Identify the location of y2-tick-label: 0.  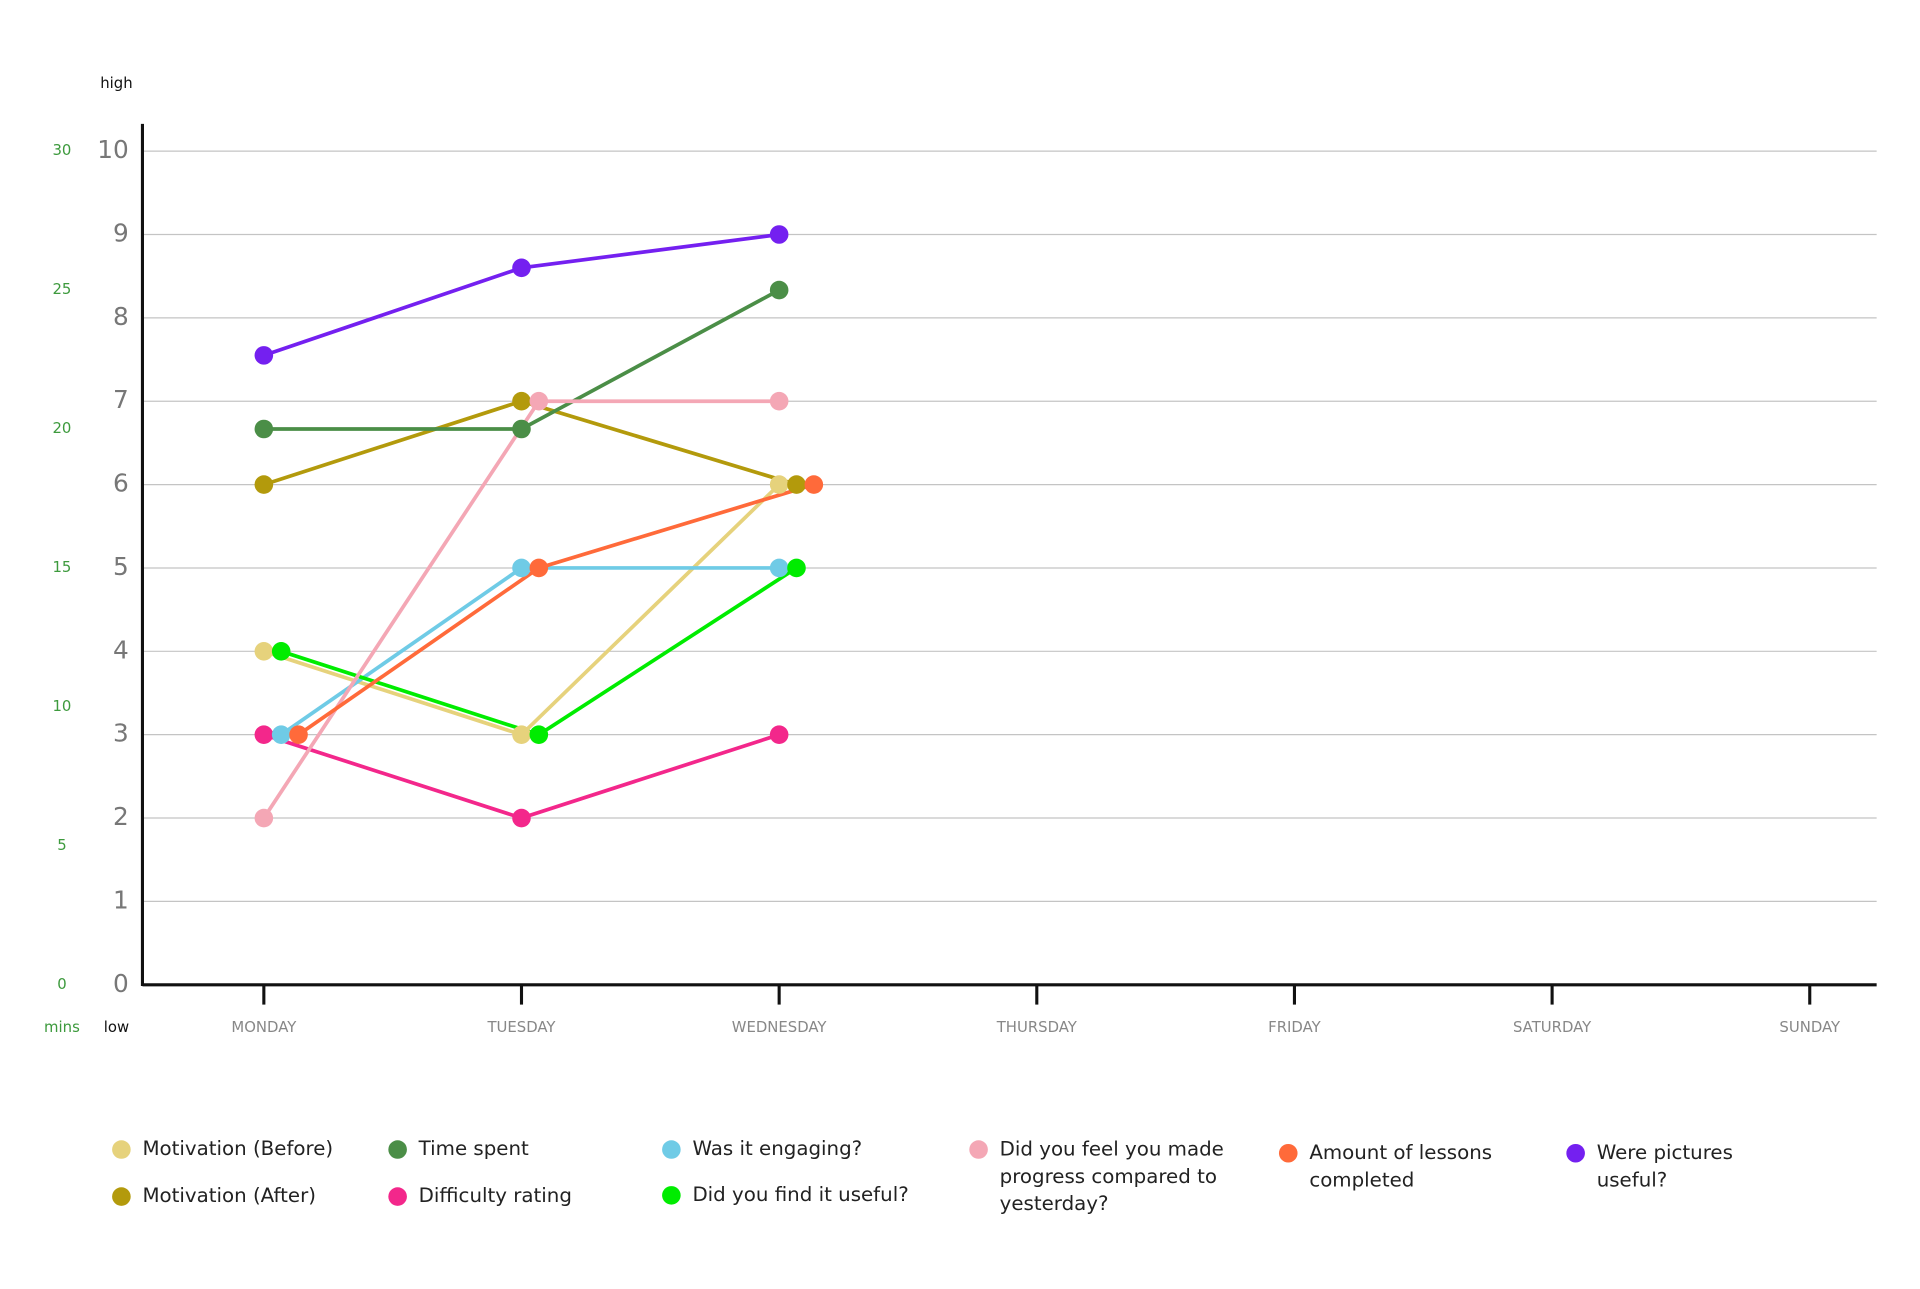
(61, 984).